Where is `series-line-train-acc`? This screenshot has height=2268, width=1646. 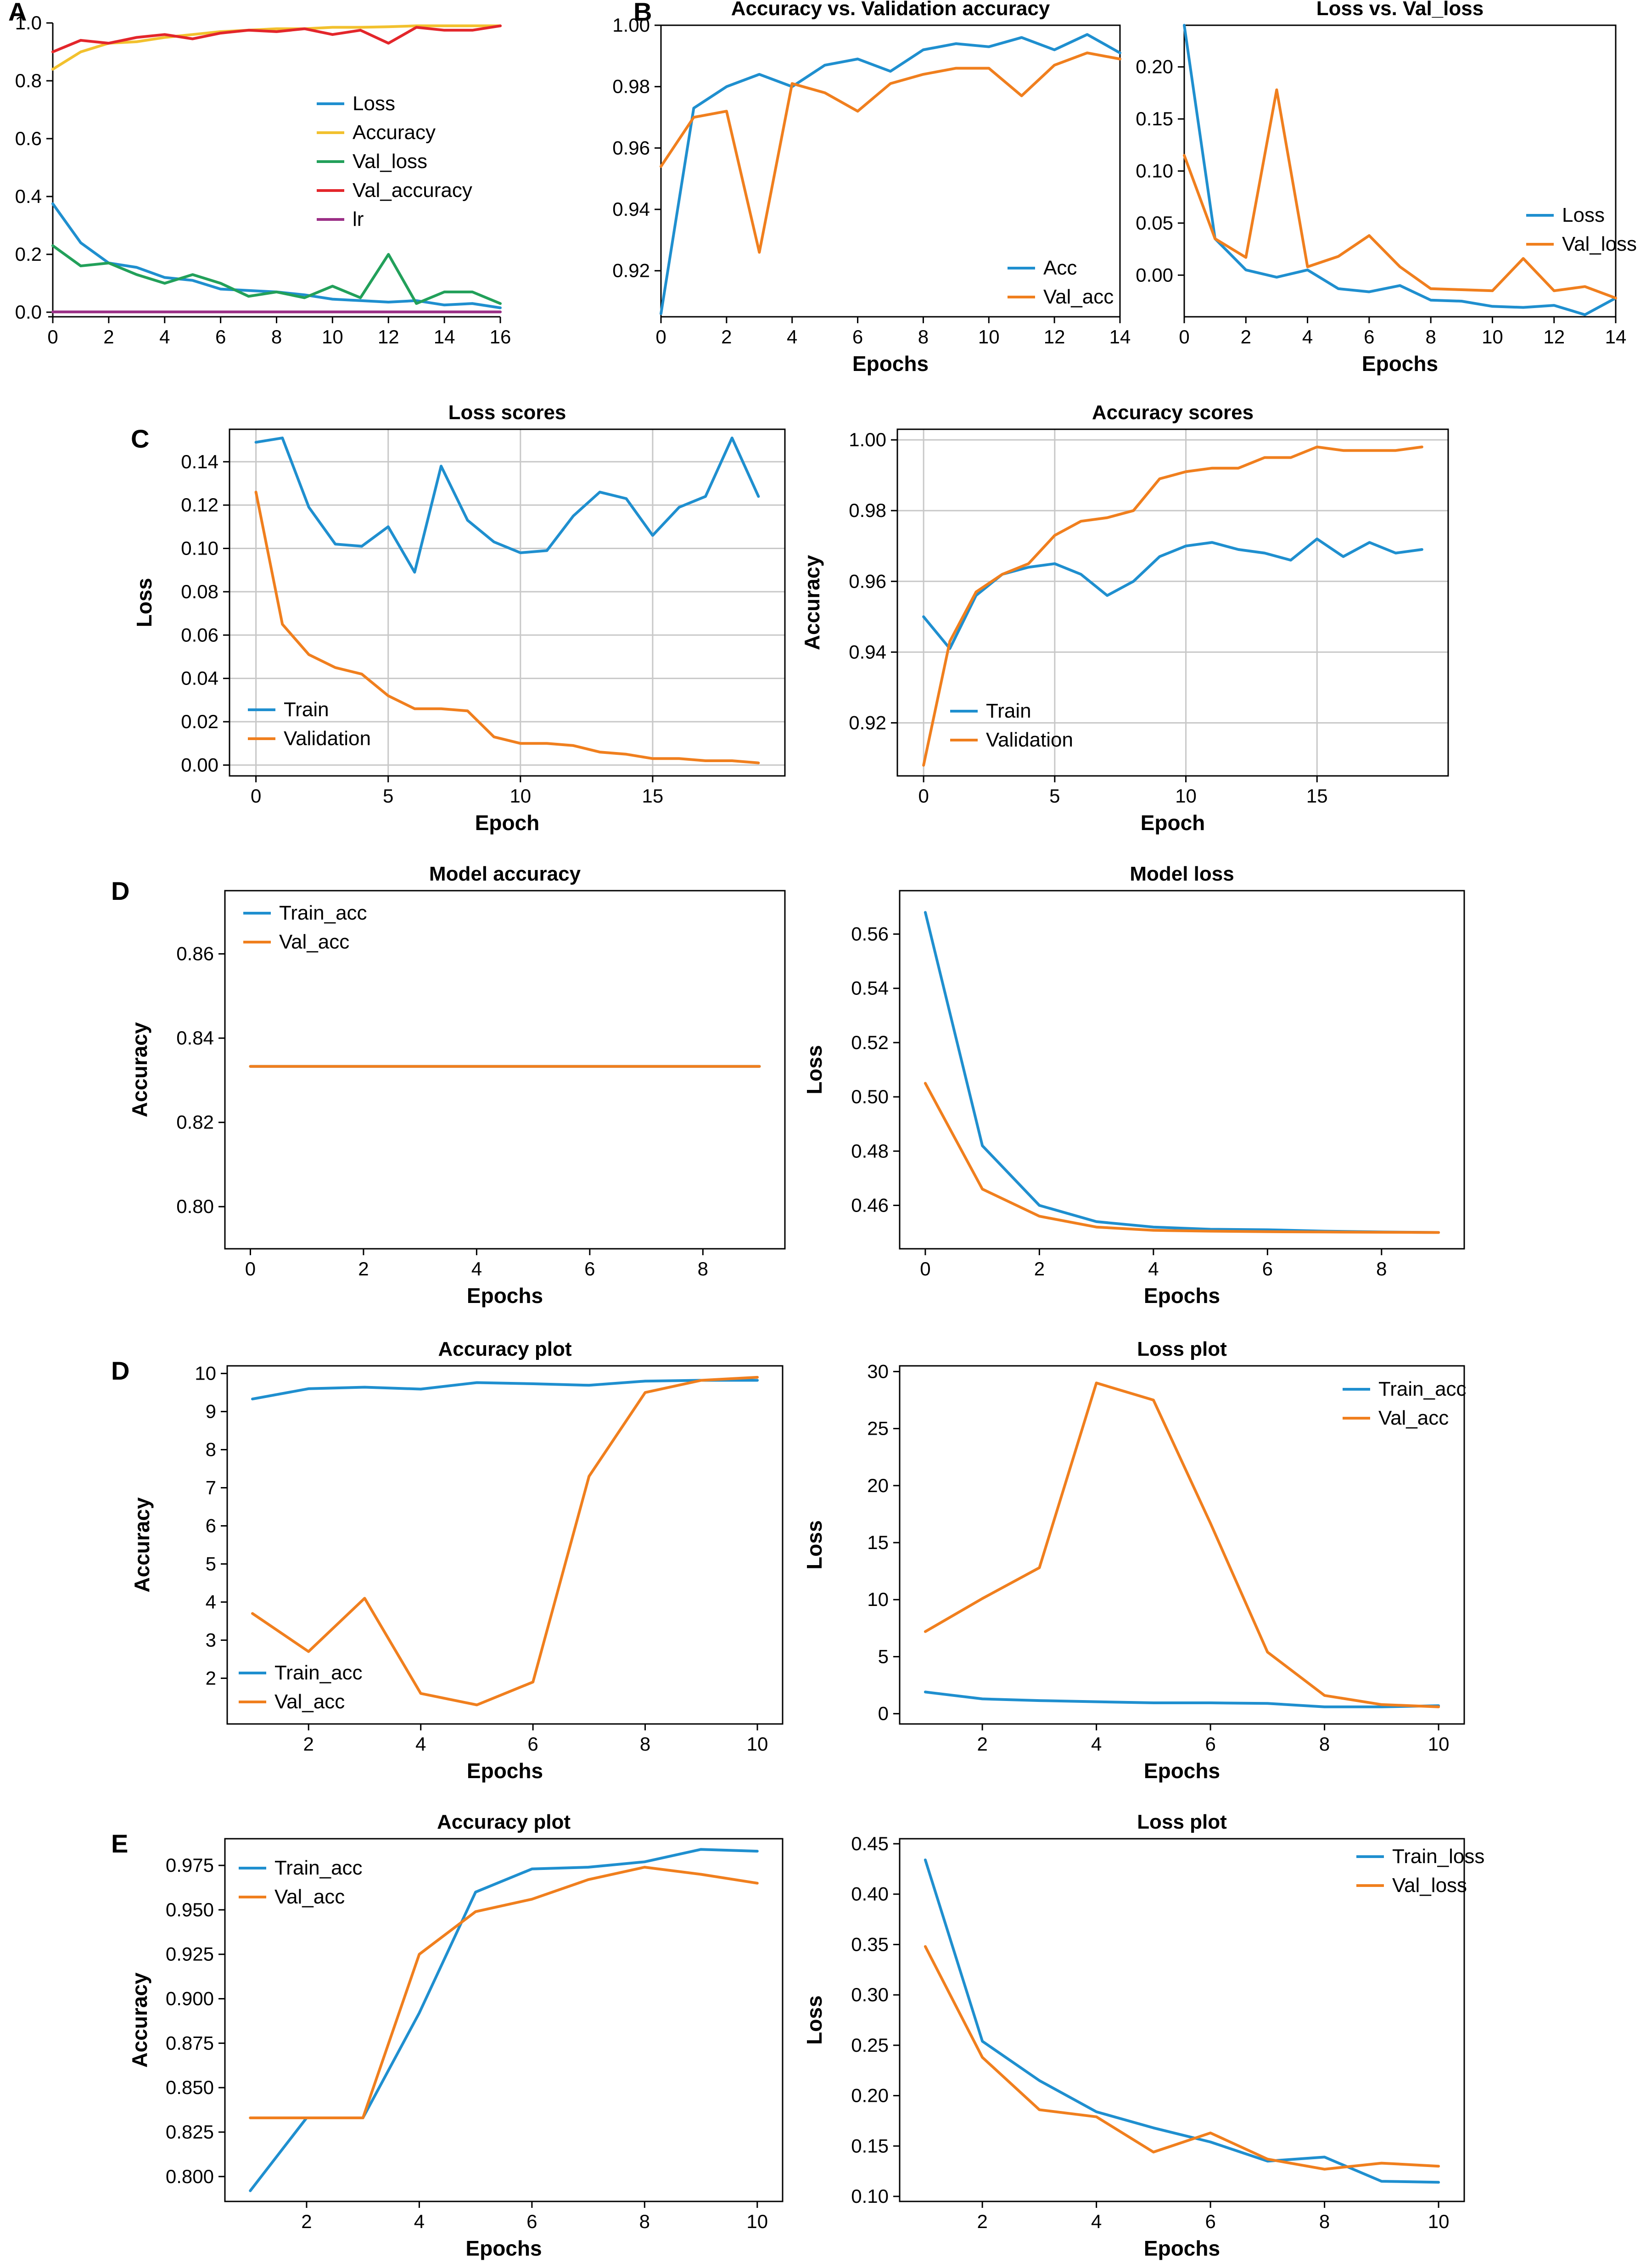 series-line-train-acc is located at coordinates (1182, 1699).